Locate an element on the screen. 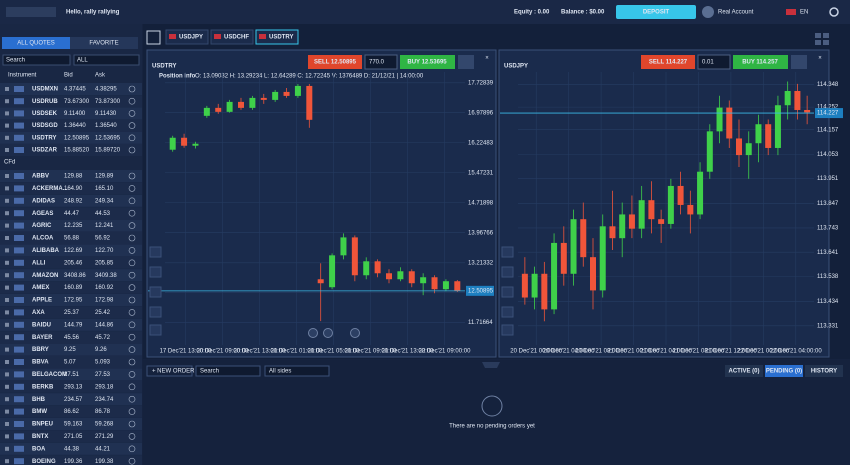 The width and height of the screenshot is (850, 465). new-order: + NEW ORDER is located at coordinates (173, 372).